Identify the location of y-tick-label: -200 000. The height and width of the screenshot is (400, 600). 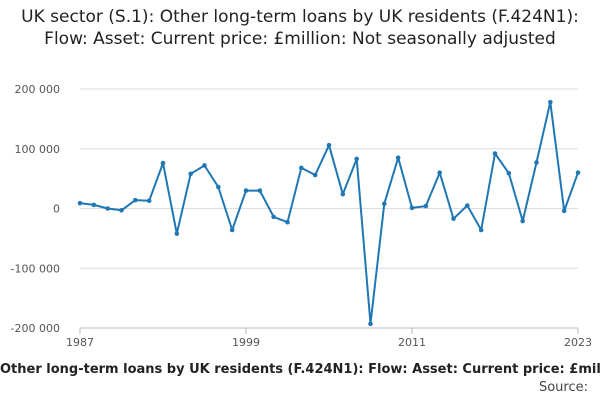
(35, 328).